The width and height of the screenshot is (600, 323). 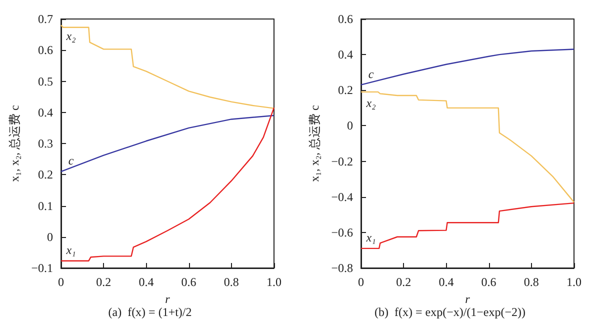 I want to click on y-tick-label: −0.4, so click(x=342, y=197).